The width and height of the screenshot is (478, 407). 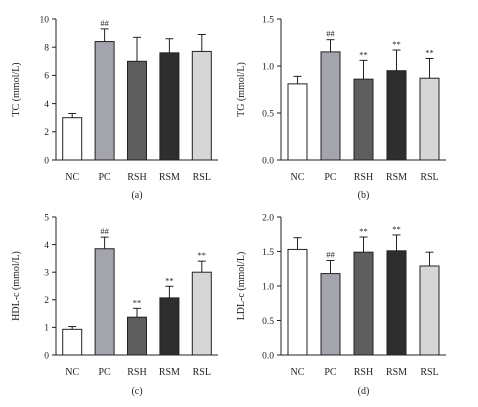 I want to click on y-tick-label: 8, so click(x=46, y=49).